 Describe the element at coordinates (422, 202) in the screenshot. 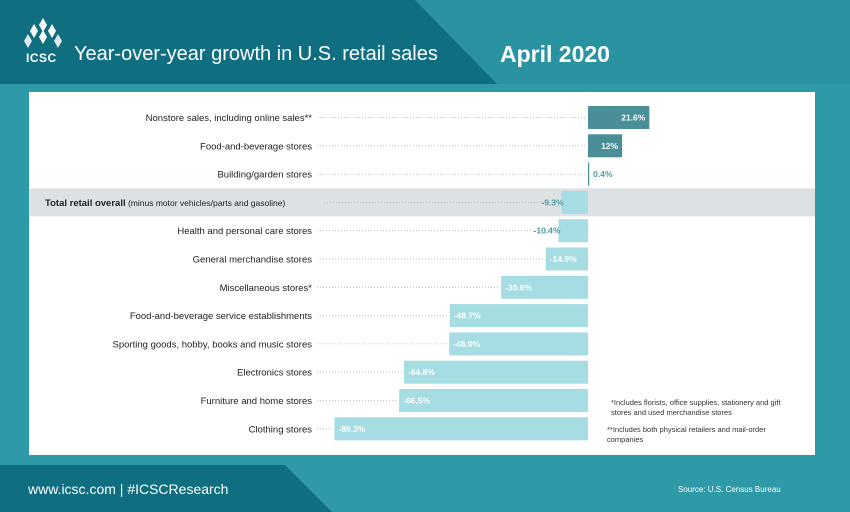

I see `highlight-row-total-retail-overall` at that location.